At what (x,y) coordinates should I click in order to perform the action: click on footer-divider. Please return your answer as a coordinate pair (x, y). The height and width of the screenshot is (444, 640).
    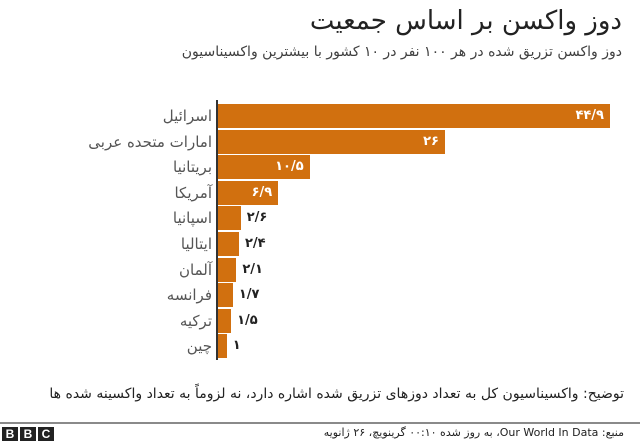
    Looking at the image, I should click on (320, 423).